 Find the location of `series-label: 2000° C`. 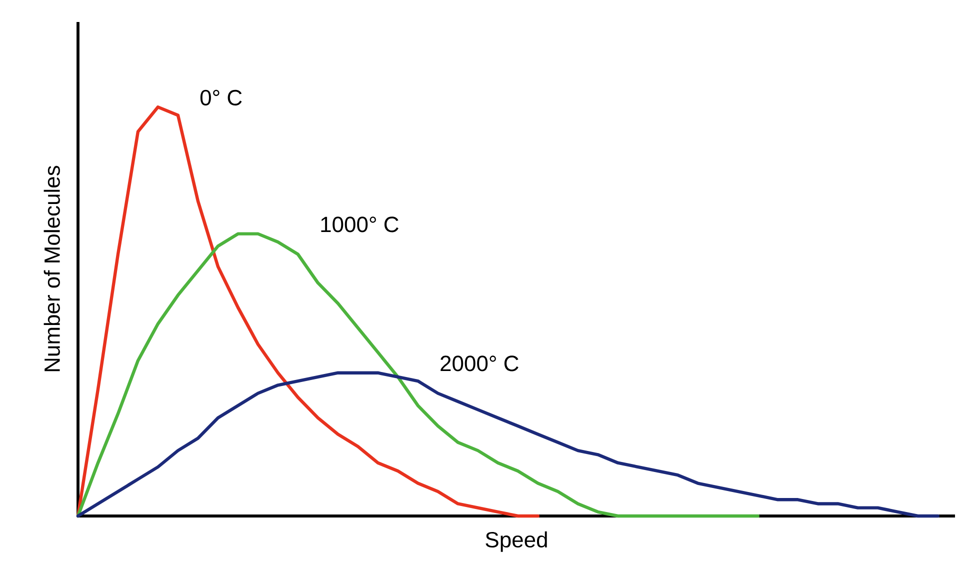

series-label: 2000° C is located at coordinates (479, 364).